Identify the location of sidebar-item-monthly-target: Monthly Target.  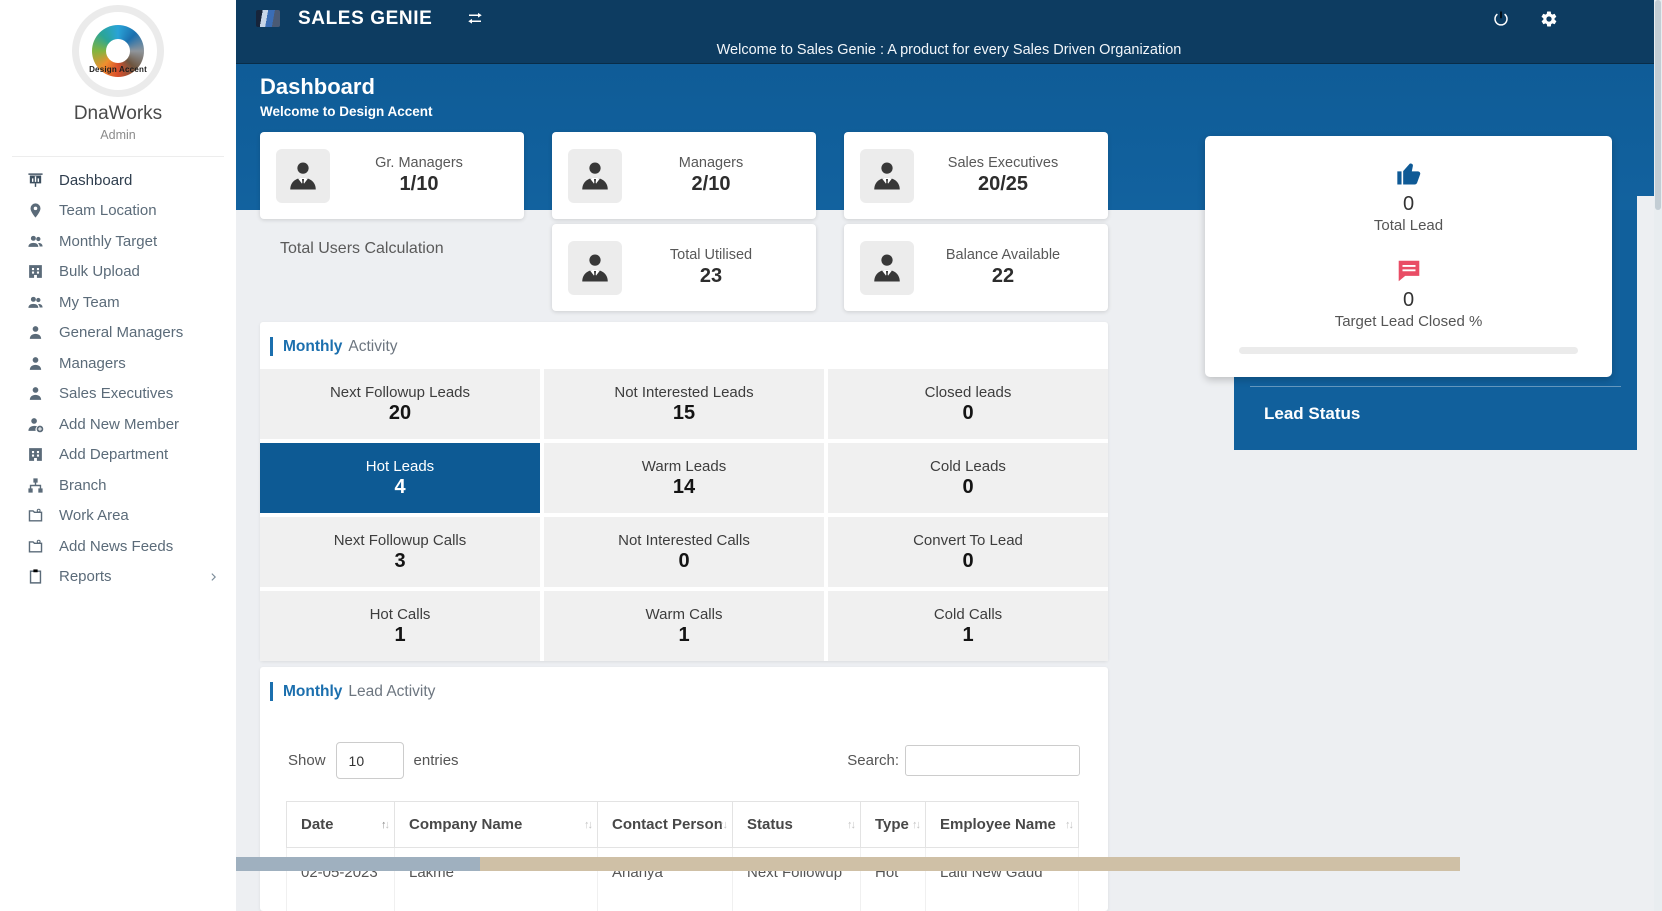
(118, 241).